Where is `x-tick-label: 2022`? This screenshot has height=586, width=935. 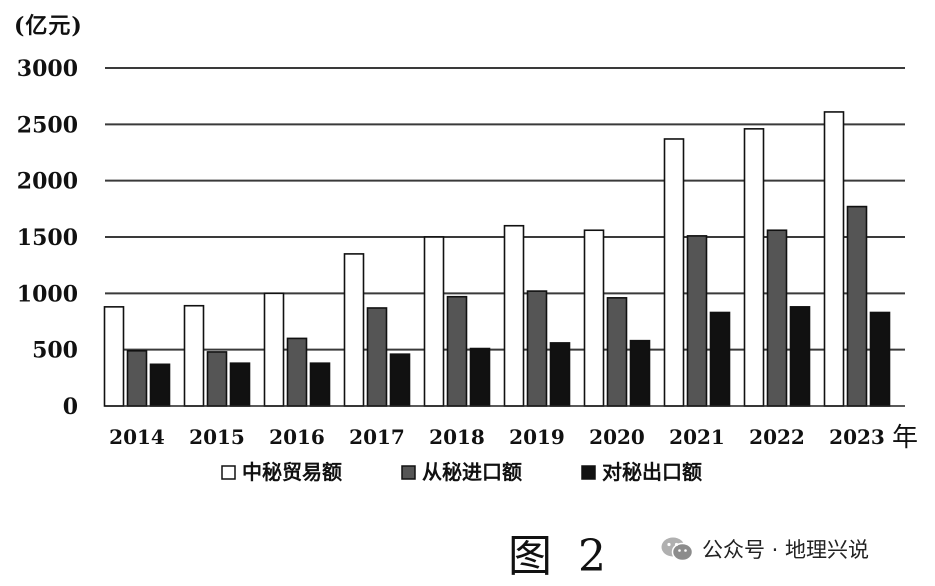 x-tick-label: 2022 is located at coordinates (777, 437).